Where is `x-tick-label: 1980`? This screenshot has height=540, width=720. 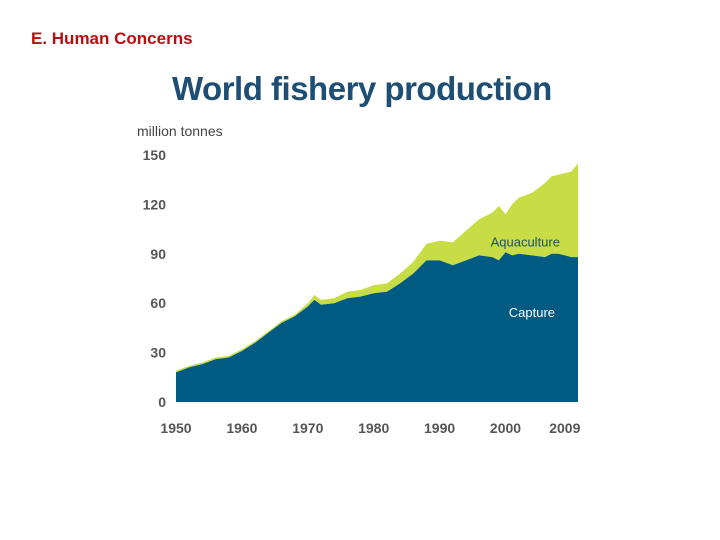 x-tick-label: 1980 is located at coordinates (373, 428).